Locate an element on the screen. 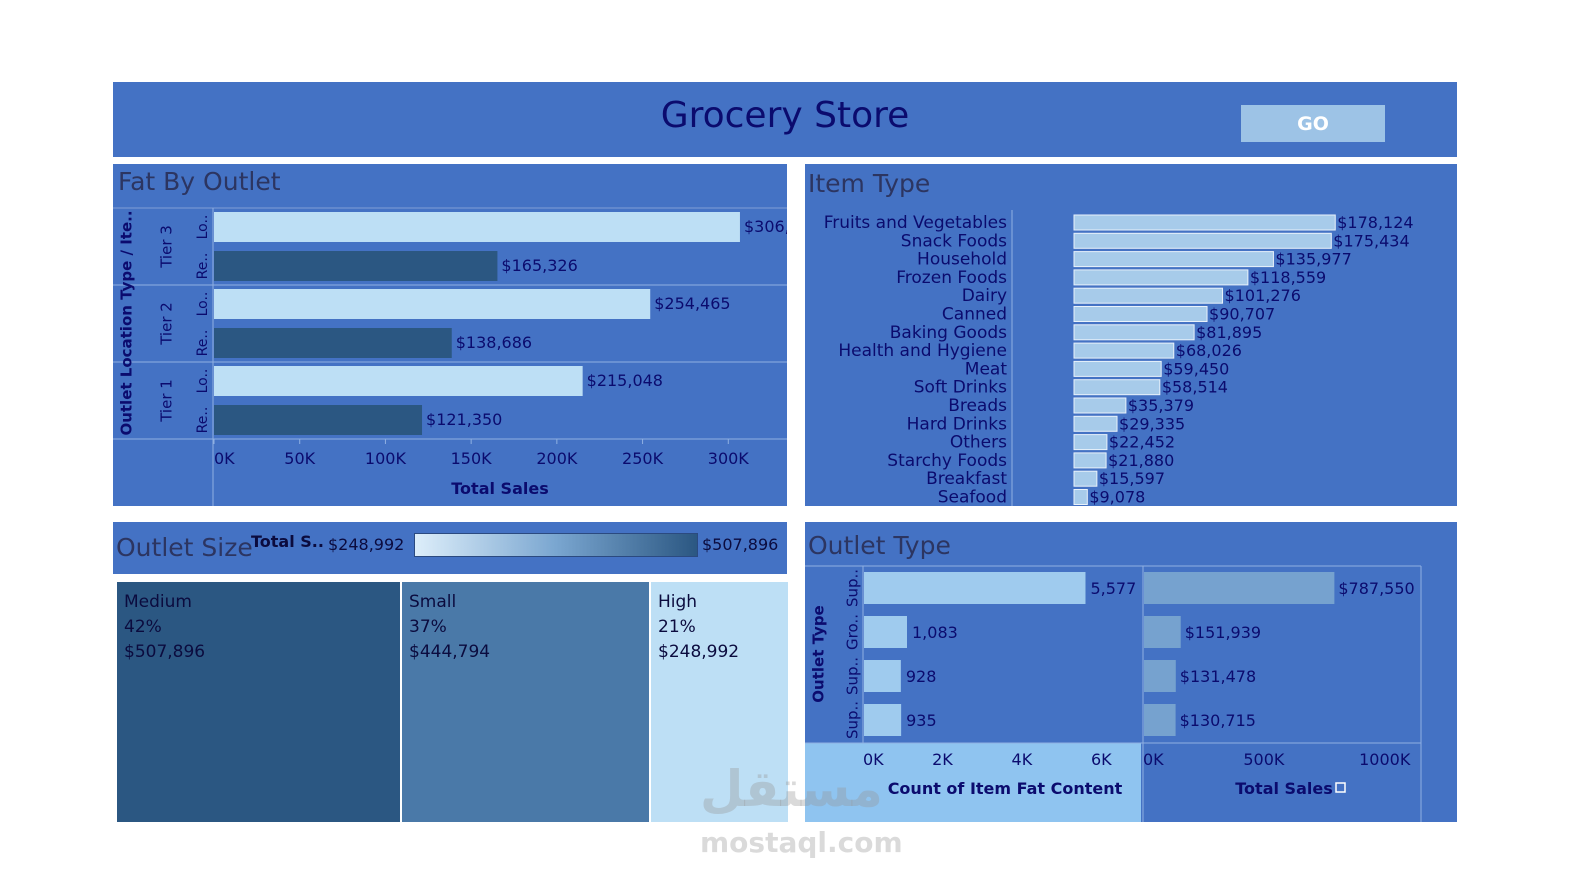 This screenshot has height=870, width=1578. header-bar is located at coordinates (785, 119).